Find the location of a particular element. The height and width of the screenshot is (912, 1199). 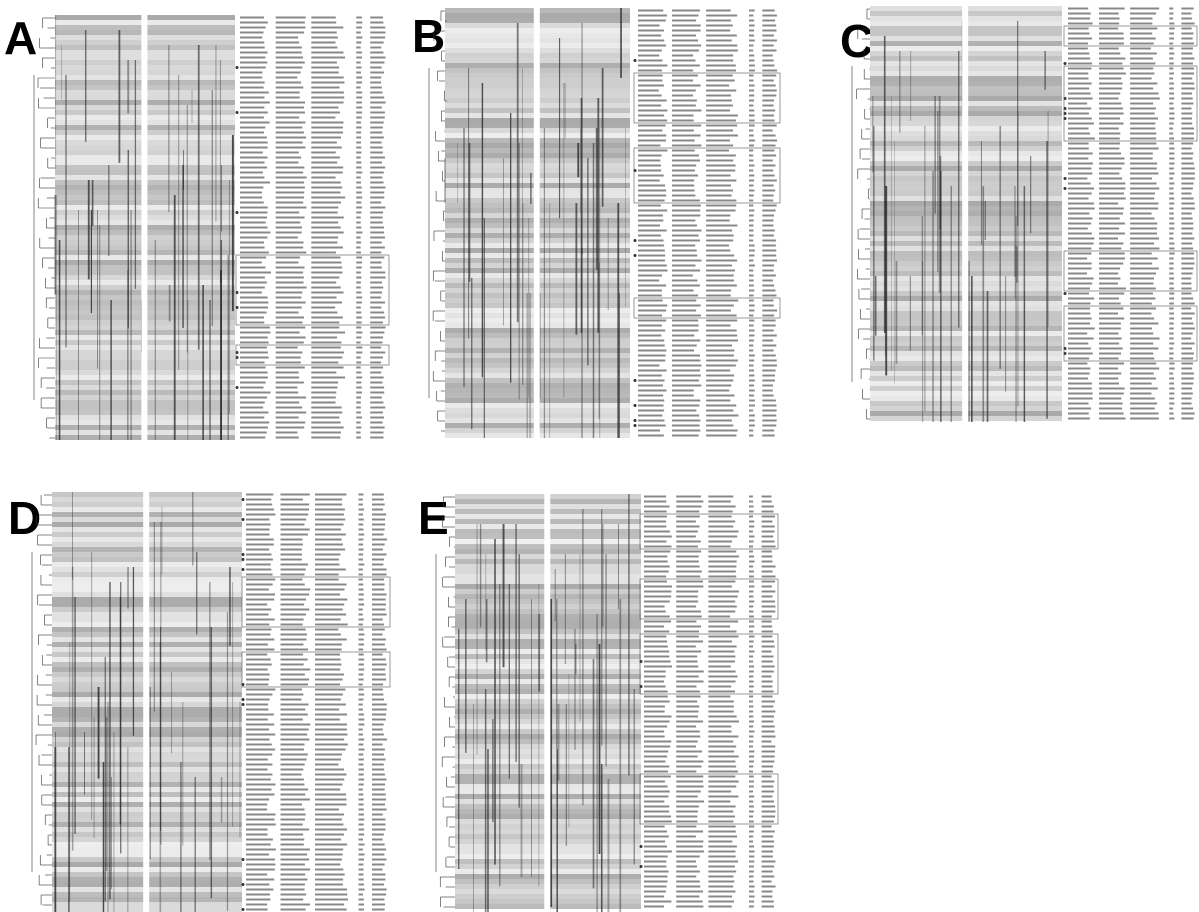

gel-gap is located at coordinates (536, 223).